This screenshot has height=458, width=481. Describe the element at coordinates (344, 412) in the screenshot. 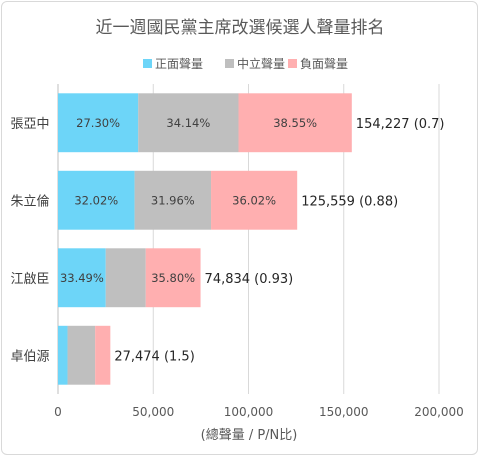

I see `x-tick-label: 150,000` at that location.